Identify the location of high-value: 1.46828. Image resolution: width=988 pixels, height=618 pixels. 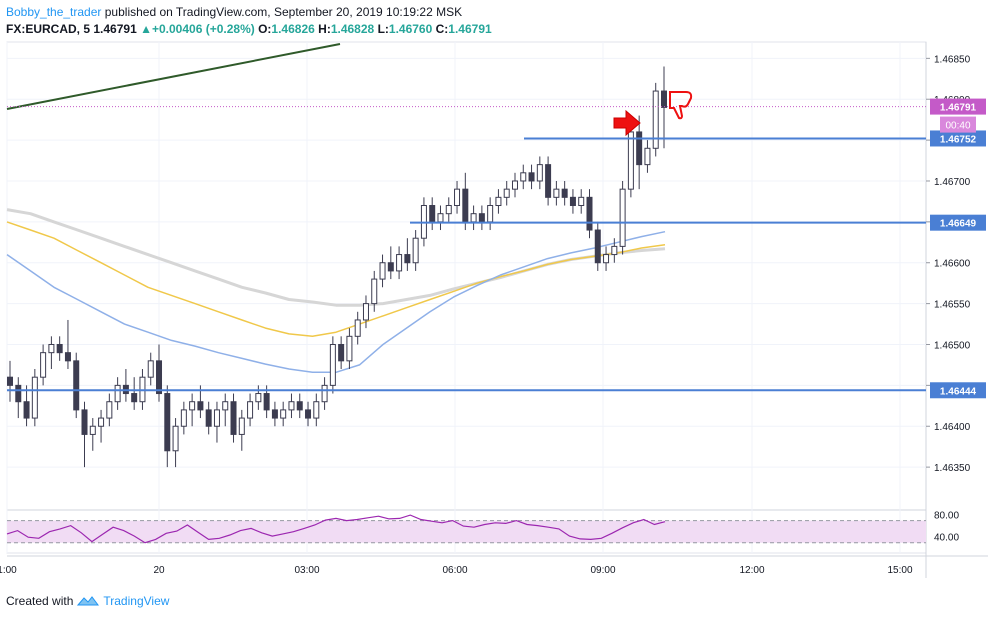
(352, 29).